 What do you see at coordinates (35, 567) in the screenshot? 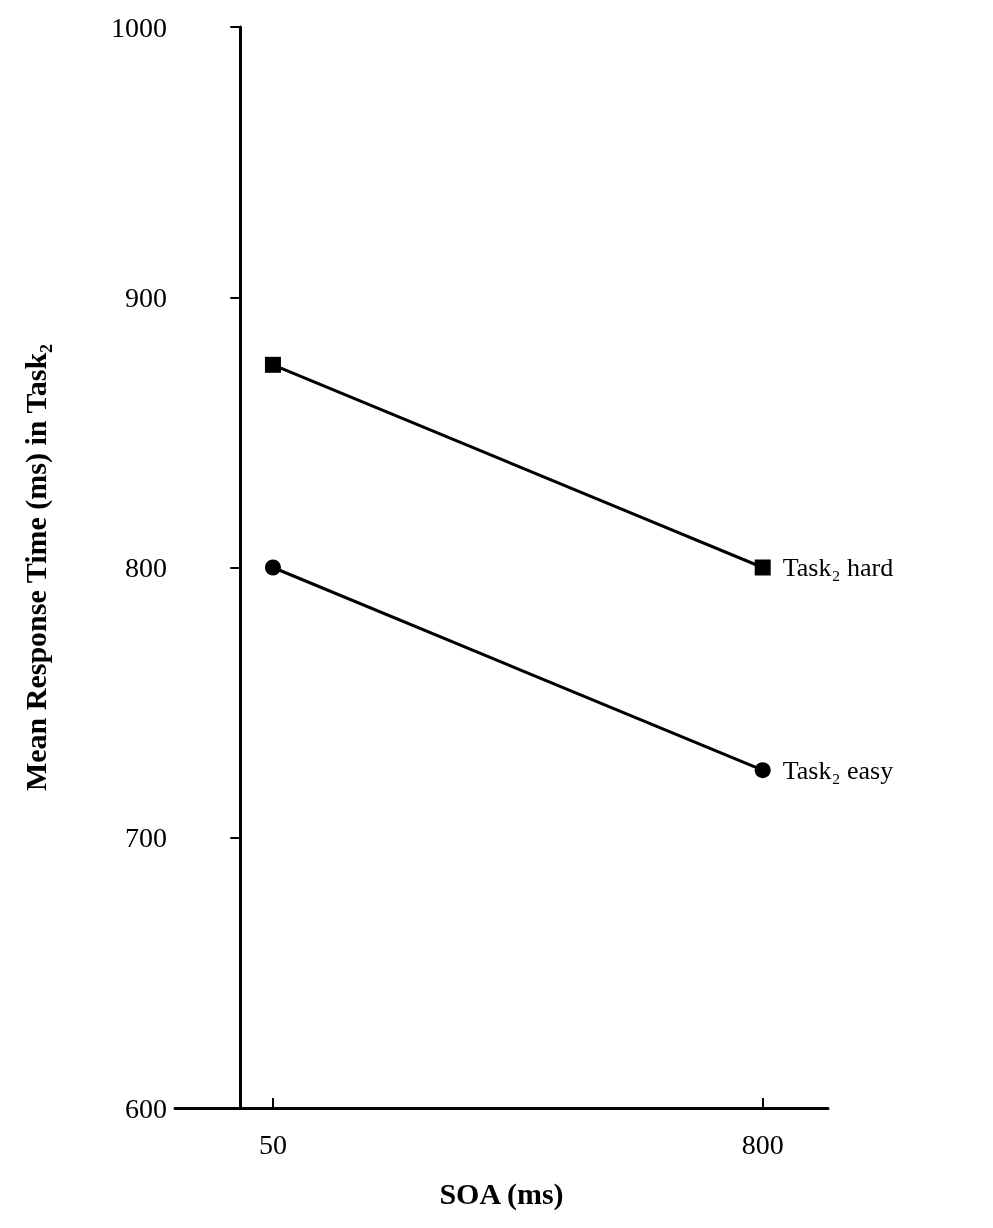
I see `y-axis-title: Mean Response Time (ms) in Task₂` at bounding box center [35, 567].